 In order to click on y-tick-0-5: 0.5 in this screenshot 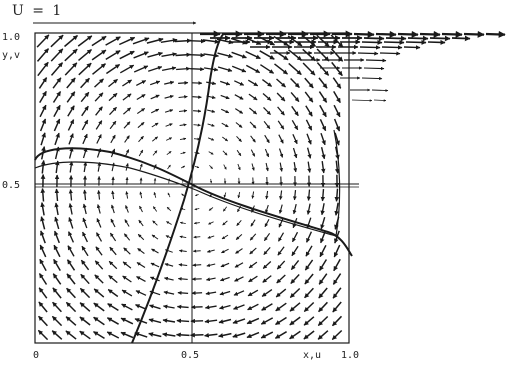, I will do `click(11, 185)`.